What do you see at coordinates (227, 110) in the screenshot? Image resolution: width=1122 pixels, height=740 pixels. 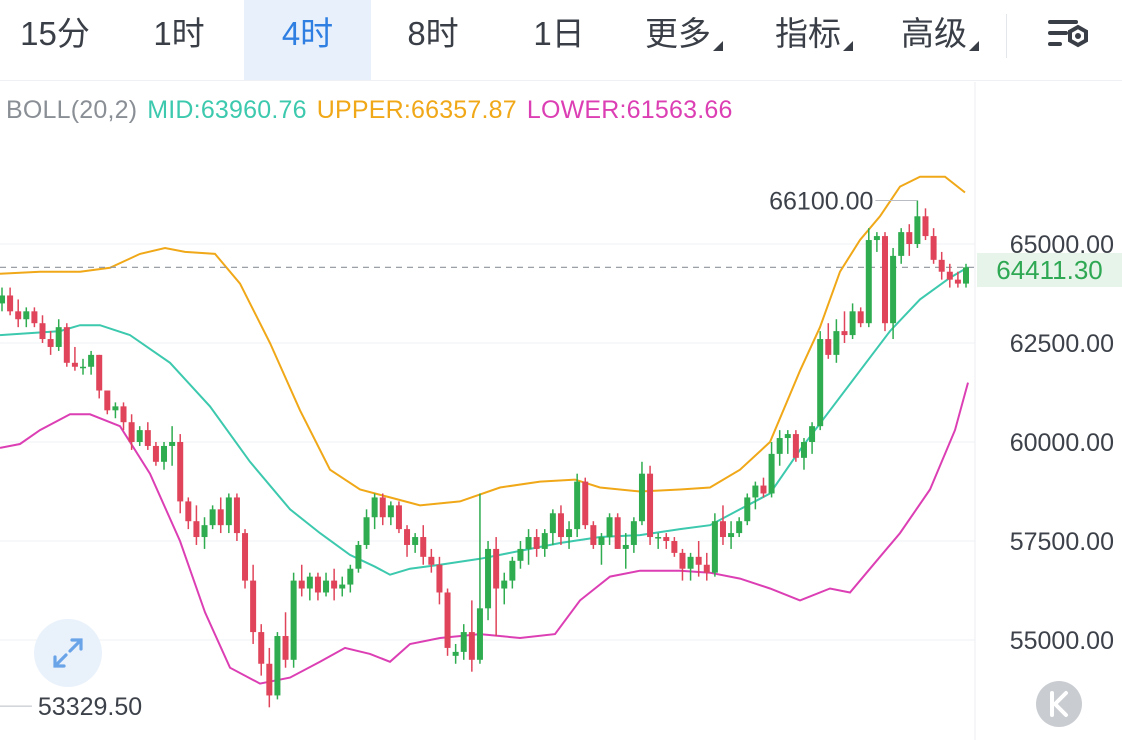 I see `boll-mid-value: MID:63960.76` at bounding box center [227, 110].